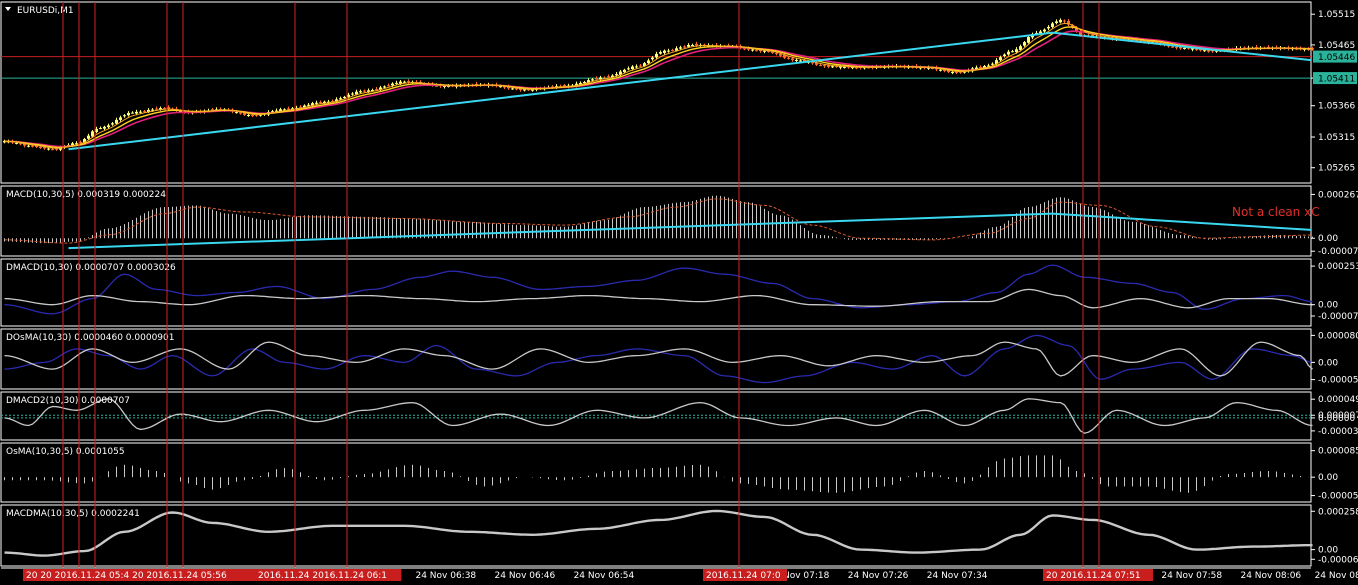 The height and width of the screenshot is (585, 1358). What do you see at coordinates (1338, 381) in the screenshot?
I see `axis-tick-label: -0.000051` at bounding box center [1338, 381].